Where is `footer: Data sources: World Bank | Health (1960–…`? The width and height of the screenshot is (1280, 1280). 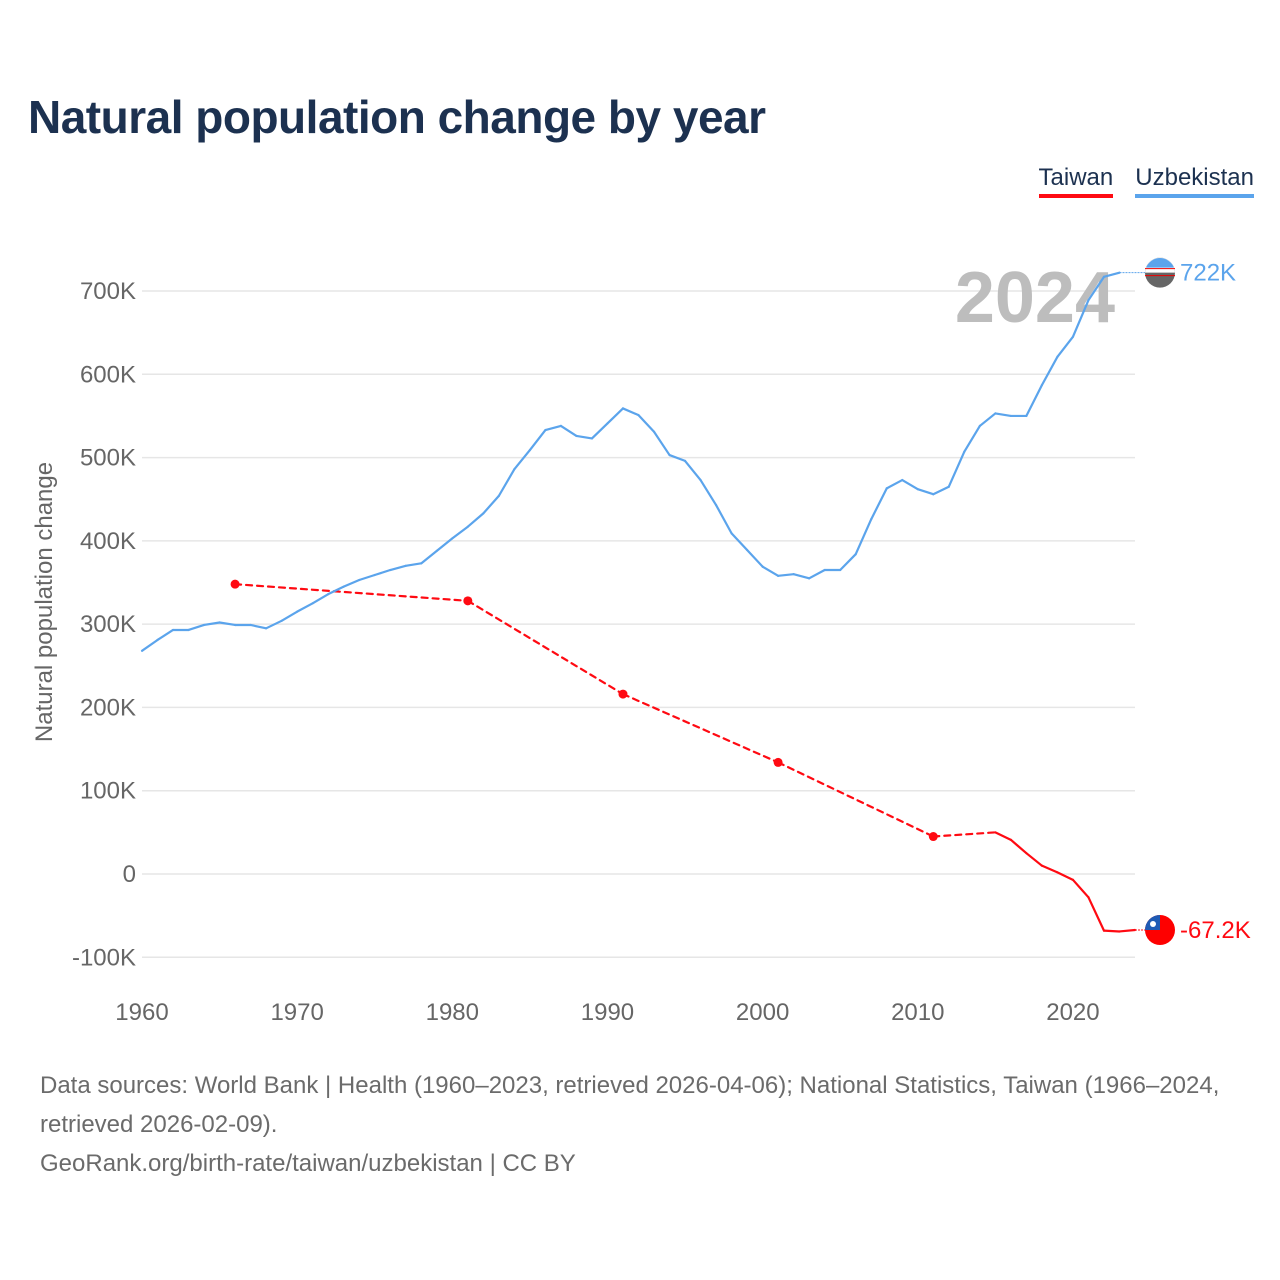
footer: Data sources: World Bank | Health (1960–… is located at coordinates (645, 1124).